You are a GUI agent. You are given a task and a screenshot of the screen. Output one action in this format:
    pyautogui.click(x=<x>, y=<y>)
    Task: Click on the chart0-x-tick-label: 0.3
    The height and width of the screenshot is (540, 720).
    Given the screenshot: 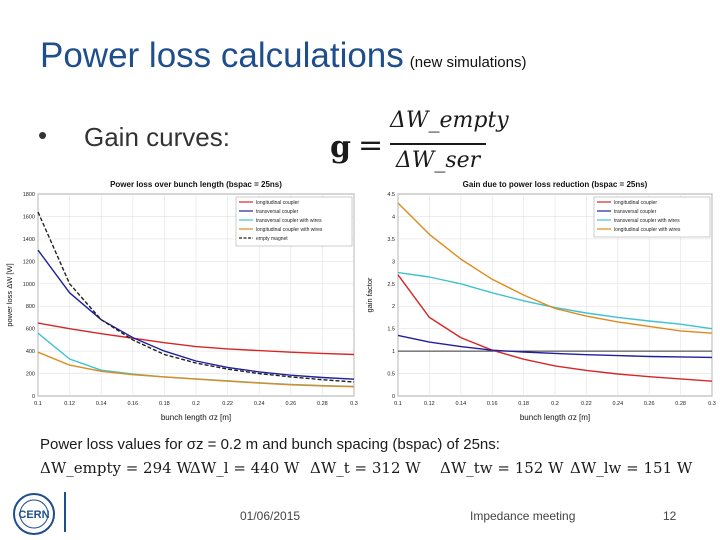 What is the action you would take?
    pyautogui.click(x=354, y=404)
    